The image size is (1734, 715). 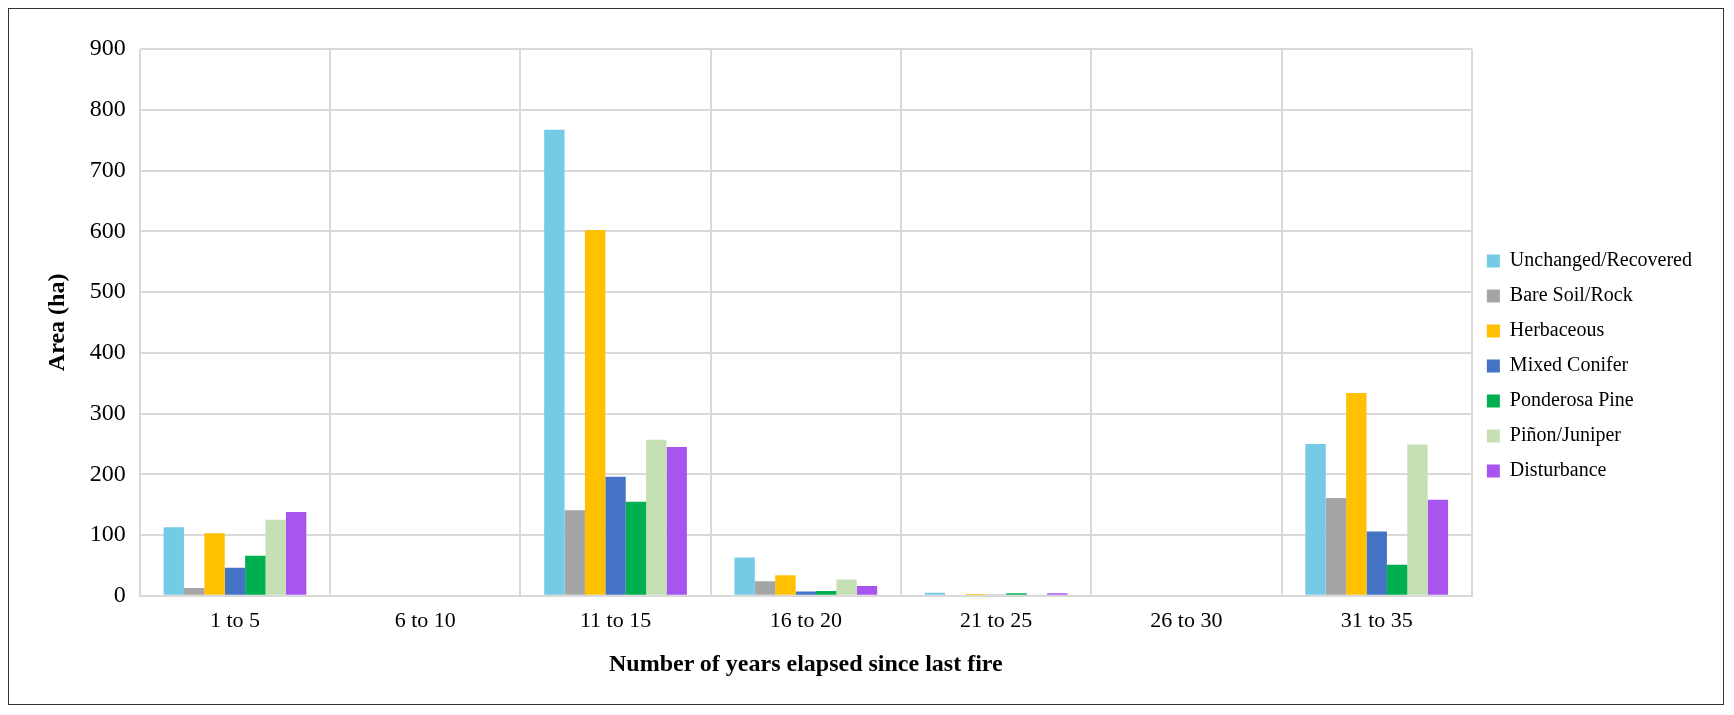 What do you see at coordinates (119, 594) in the screenshot?
I see `y-tick-label: 0` at bounding box center [119, 594].